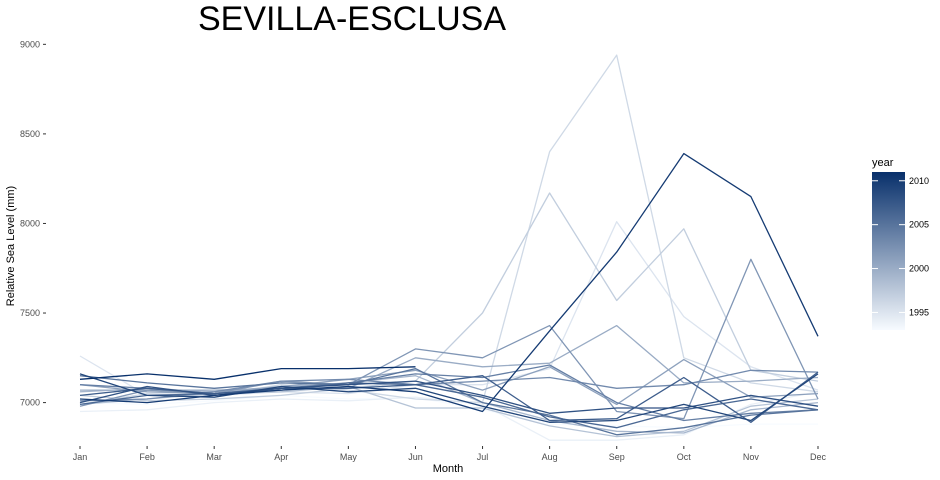 The width and height of the screenshot is (940, 480). Describe the element at coordinates (919, 312) in the screenshot. I see `colorbar-tick-label: 1995` at that location.